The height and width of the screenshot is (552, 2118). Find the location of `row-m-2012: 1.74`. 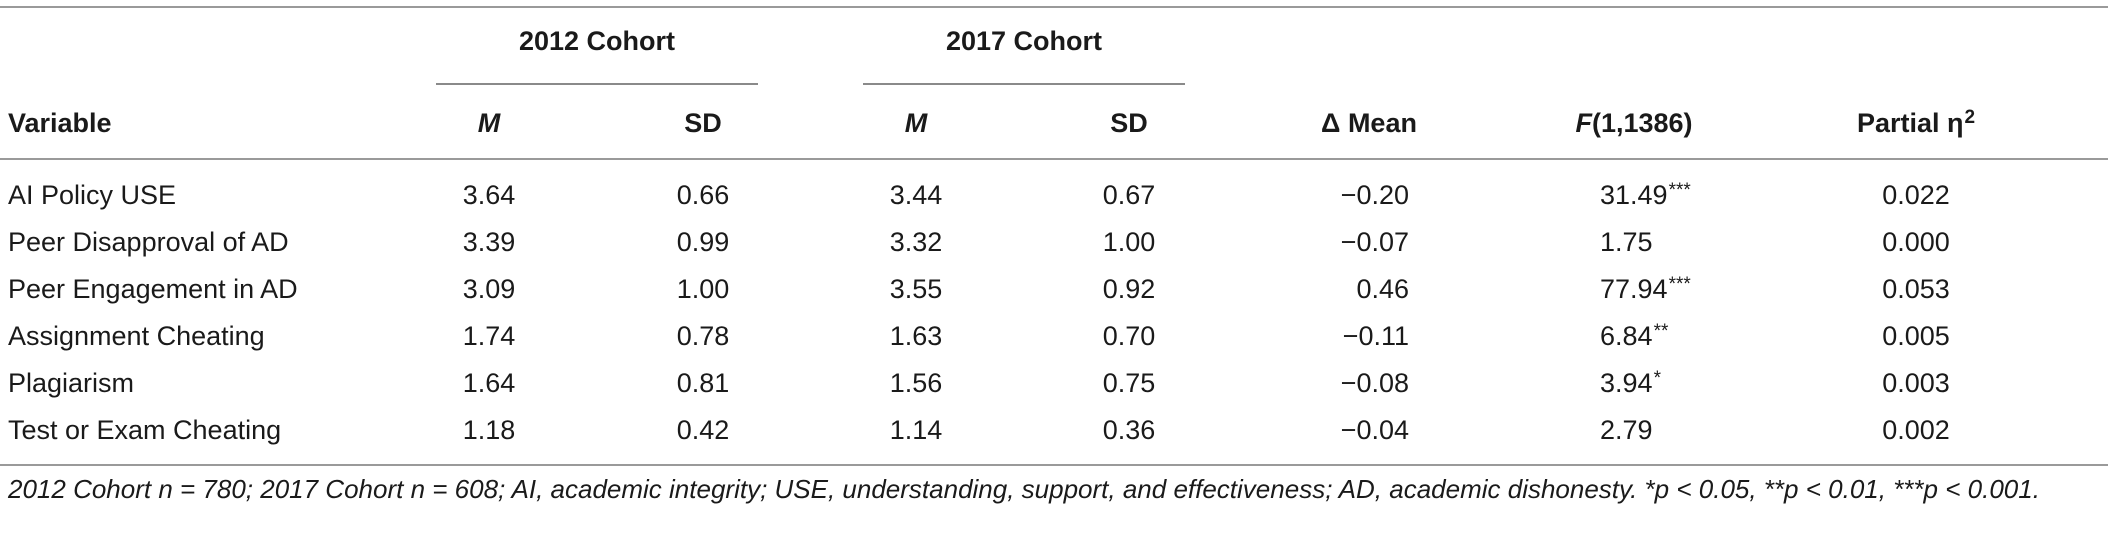

row-m-2012: 1.74 is located at coordinates (489, 336).